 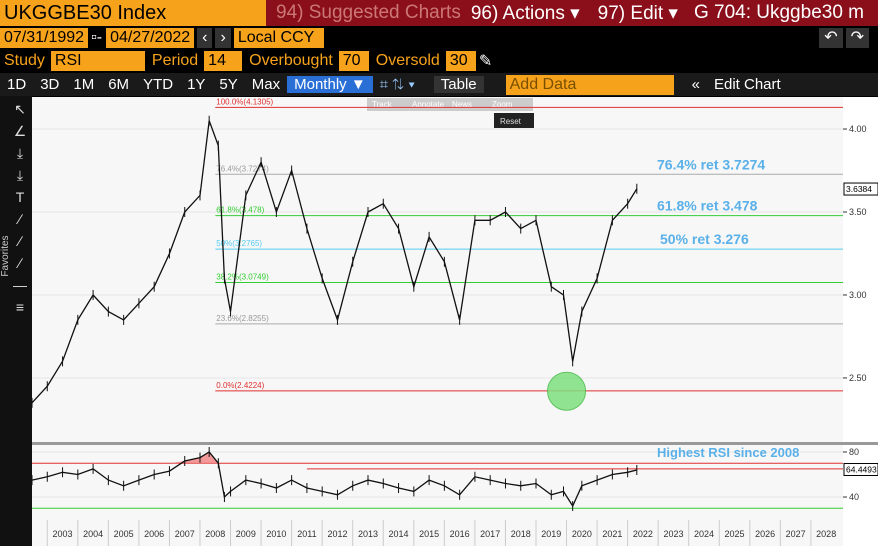 What do you see at coordinates (485, 61) in the screenshot?
I see `pencil-icon: ✎` at bounding box center [485, 61].